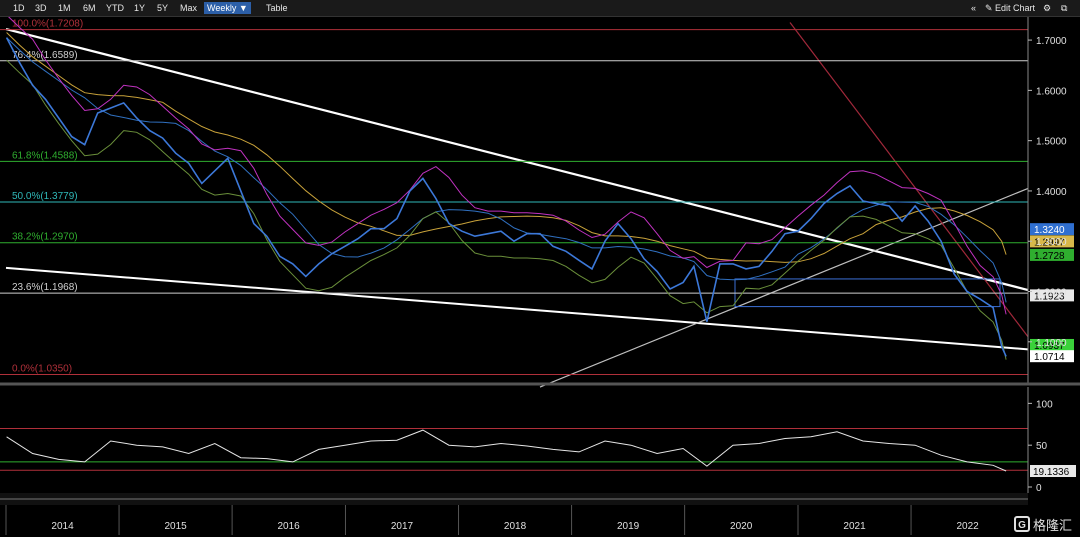 Image resolution: width=1080 pixels, height=537 pixels. I want to click on x-tick-label-2015: 2015, so click(175, 526).